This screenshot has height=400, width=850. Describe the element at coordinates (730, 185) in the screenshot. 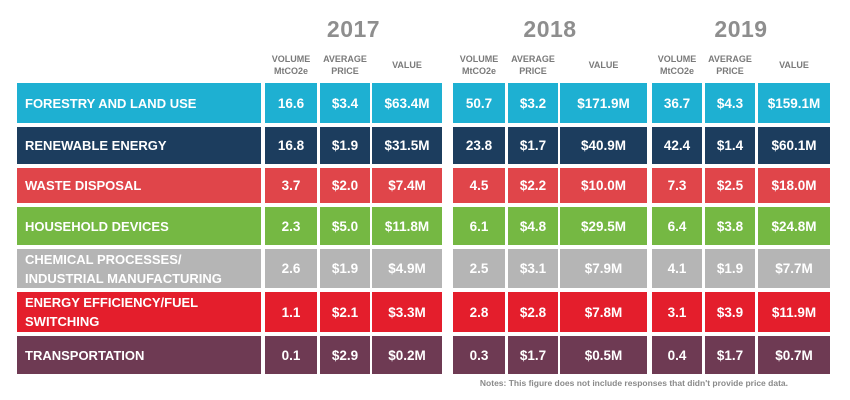

I see `table-cell: $2.5` at that location.